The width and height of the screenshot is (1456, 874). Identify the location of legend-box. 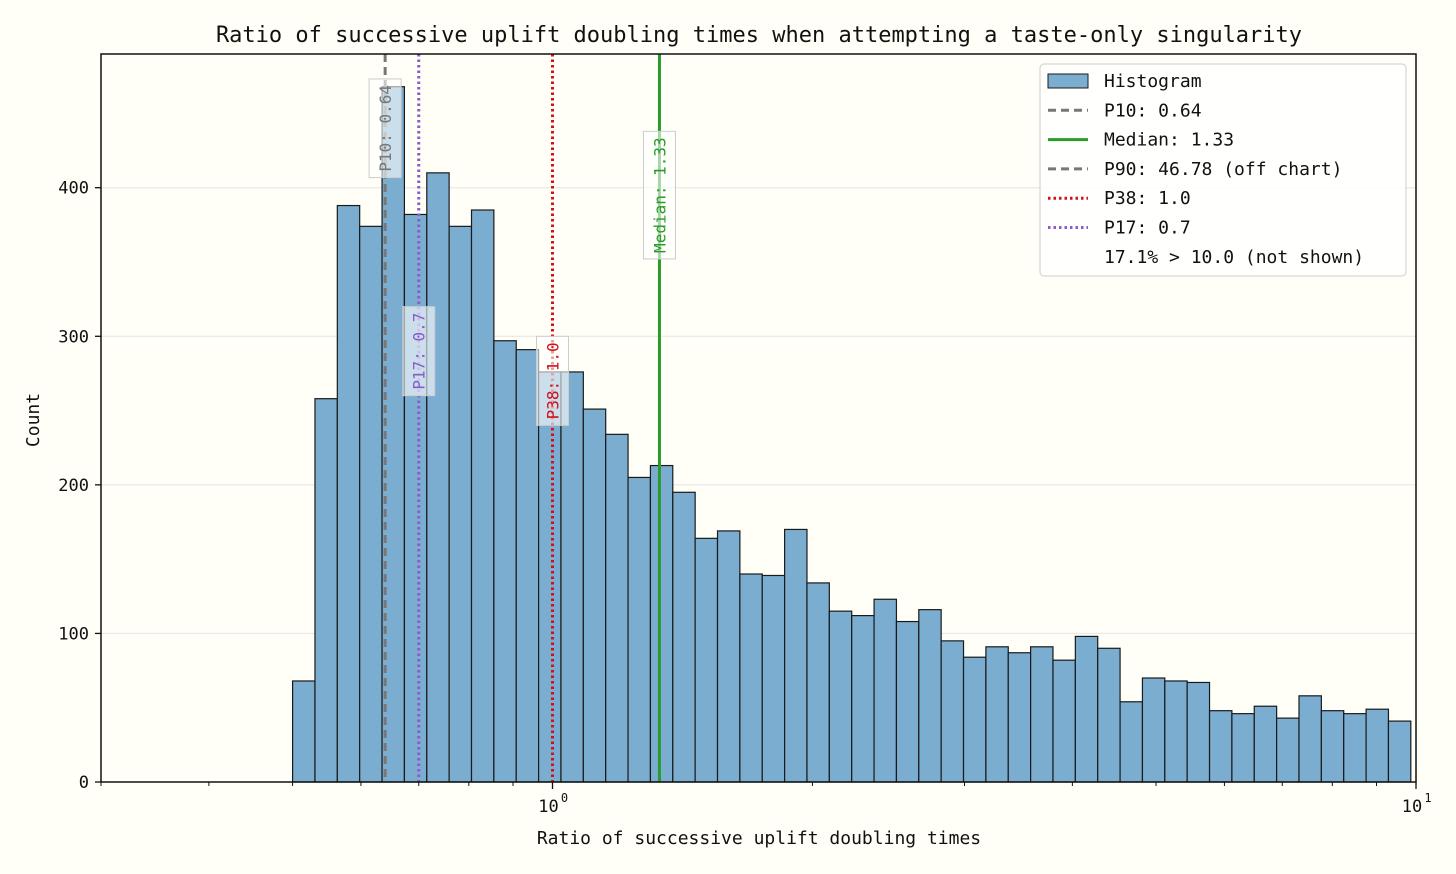
(1223, 170).